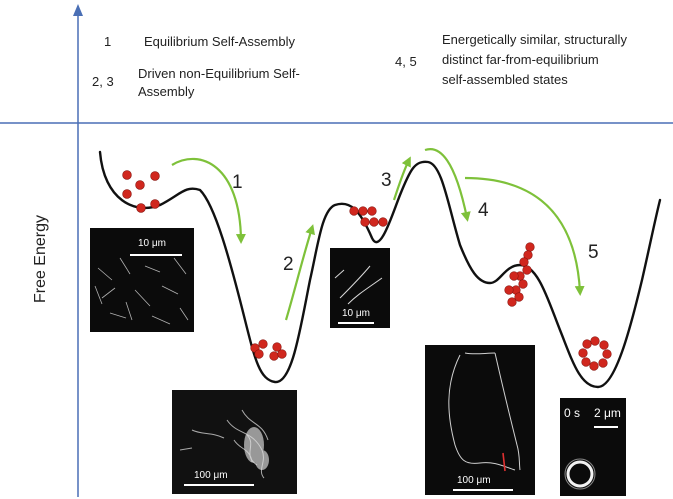 This screenshot has height=499, width=673. Describe the element at coordinates (474, 480) in the screenshot. I see `micrograph-4-scale-label: 100 μm` at that location.